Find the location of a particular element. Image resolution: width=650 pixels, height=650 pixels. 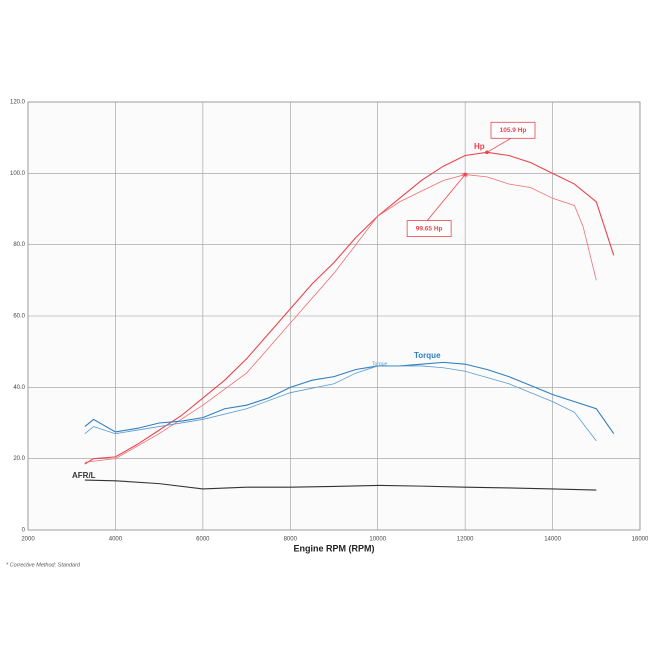

series-label: Hp is located at coordinates (479, 146).